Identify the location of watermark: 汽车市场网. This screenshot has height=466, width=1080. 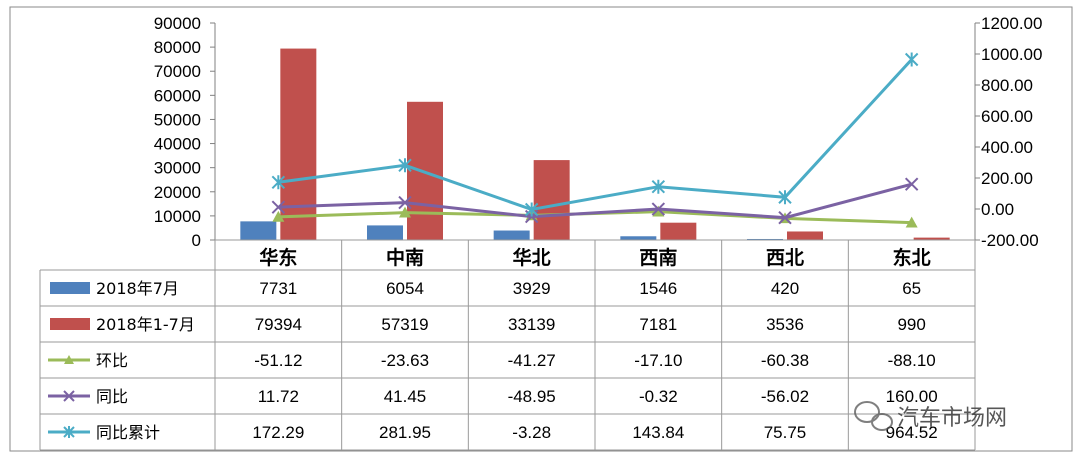
(930, 416).